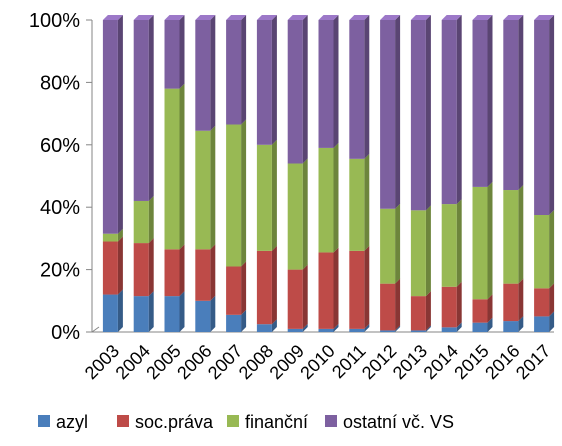 The width and height of the screenshot is (562, 446). Describe the element at coordinates (449, 112) in the screenshot. I see `bar-ostatní vč. VS-2014` at that location.